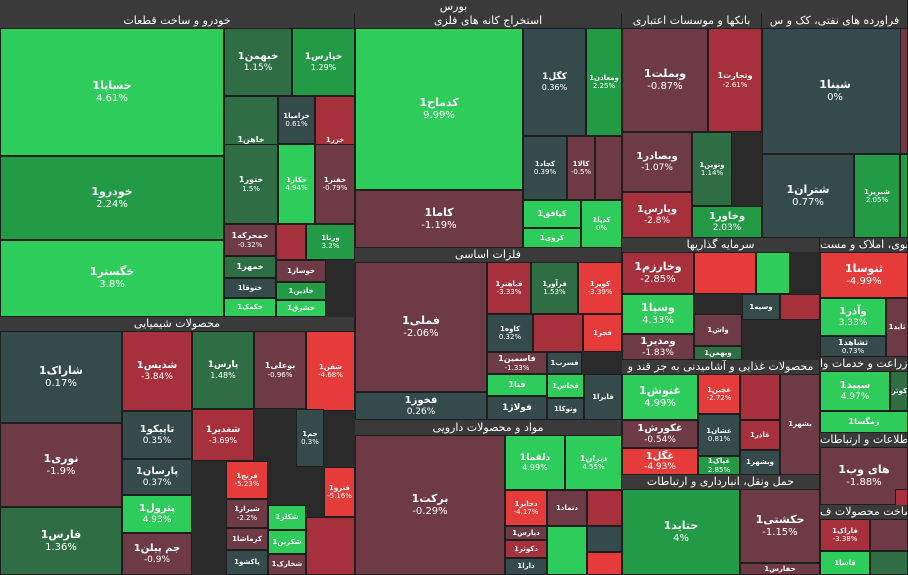 Image resolution: width=908 pixels, height=575 pixels. What do you see at coordinates (864, 422) in the screenshot?
I see `stock-tile: زمگسا1` at bounding box center [864, 422].